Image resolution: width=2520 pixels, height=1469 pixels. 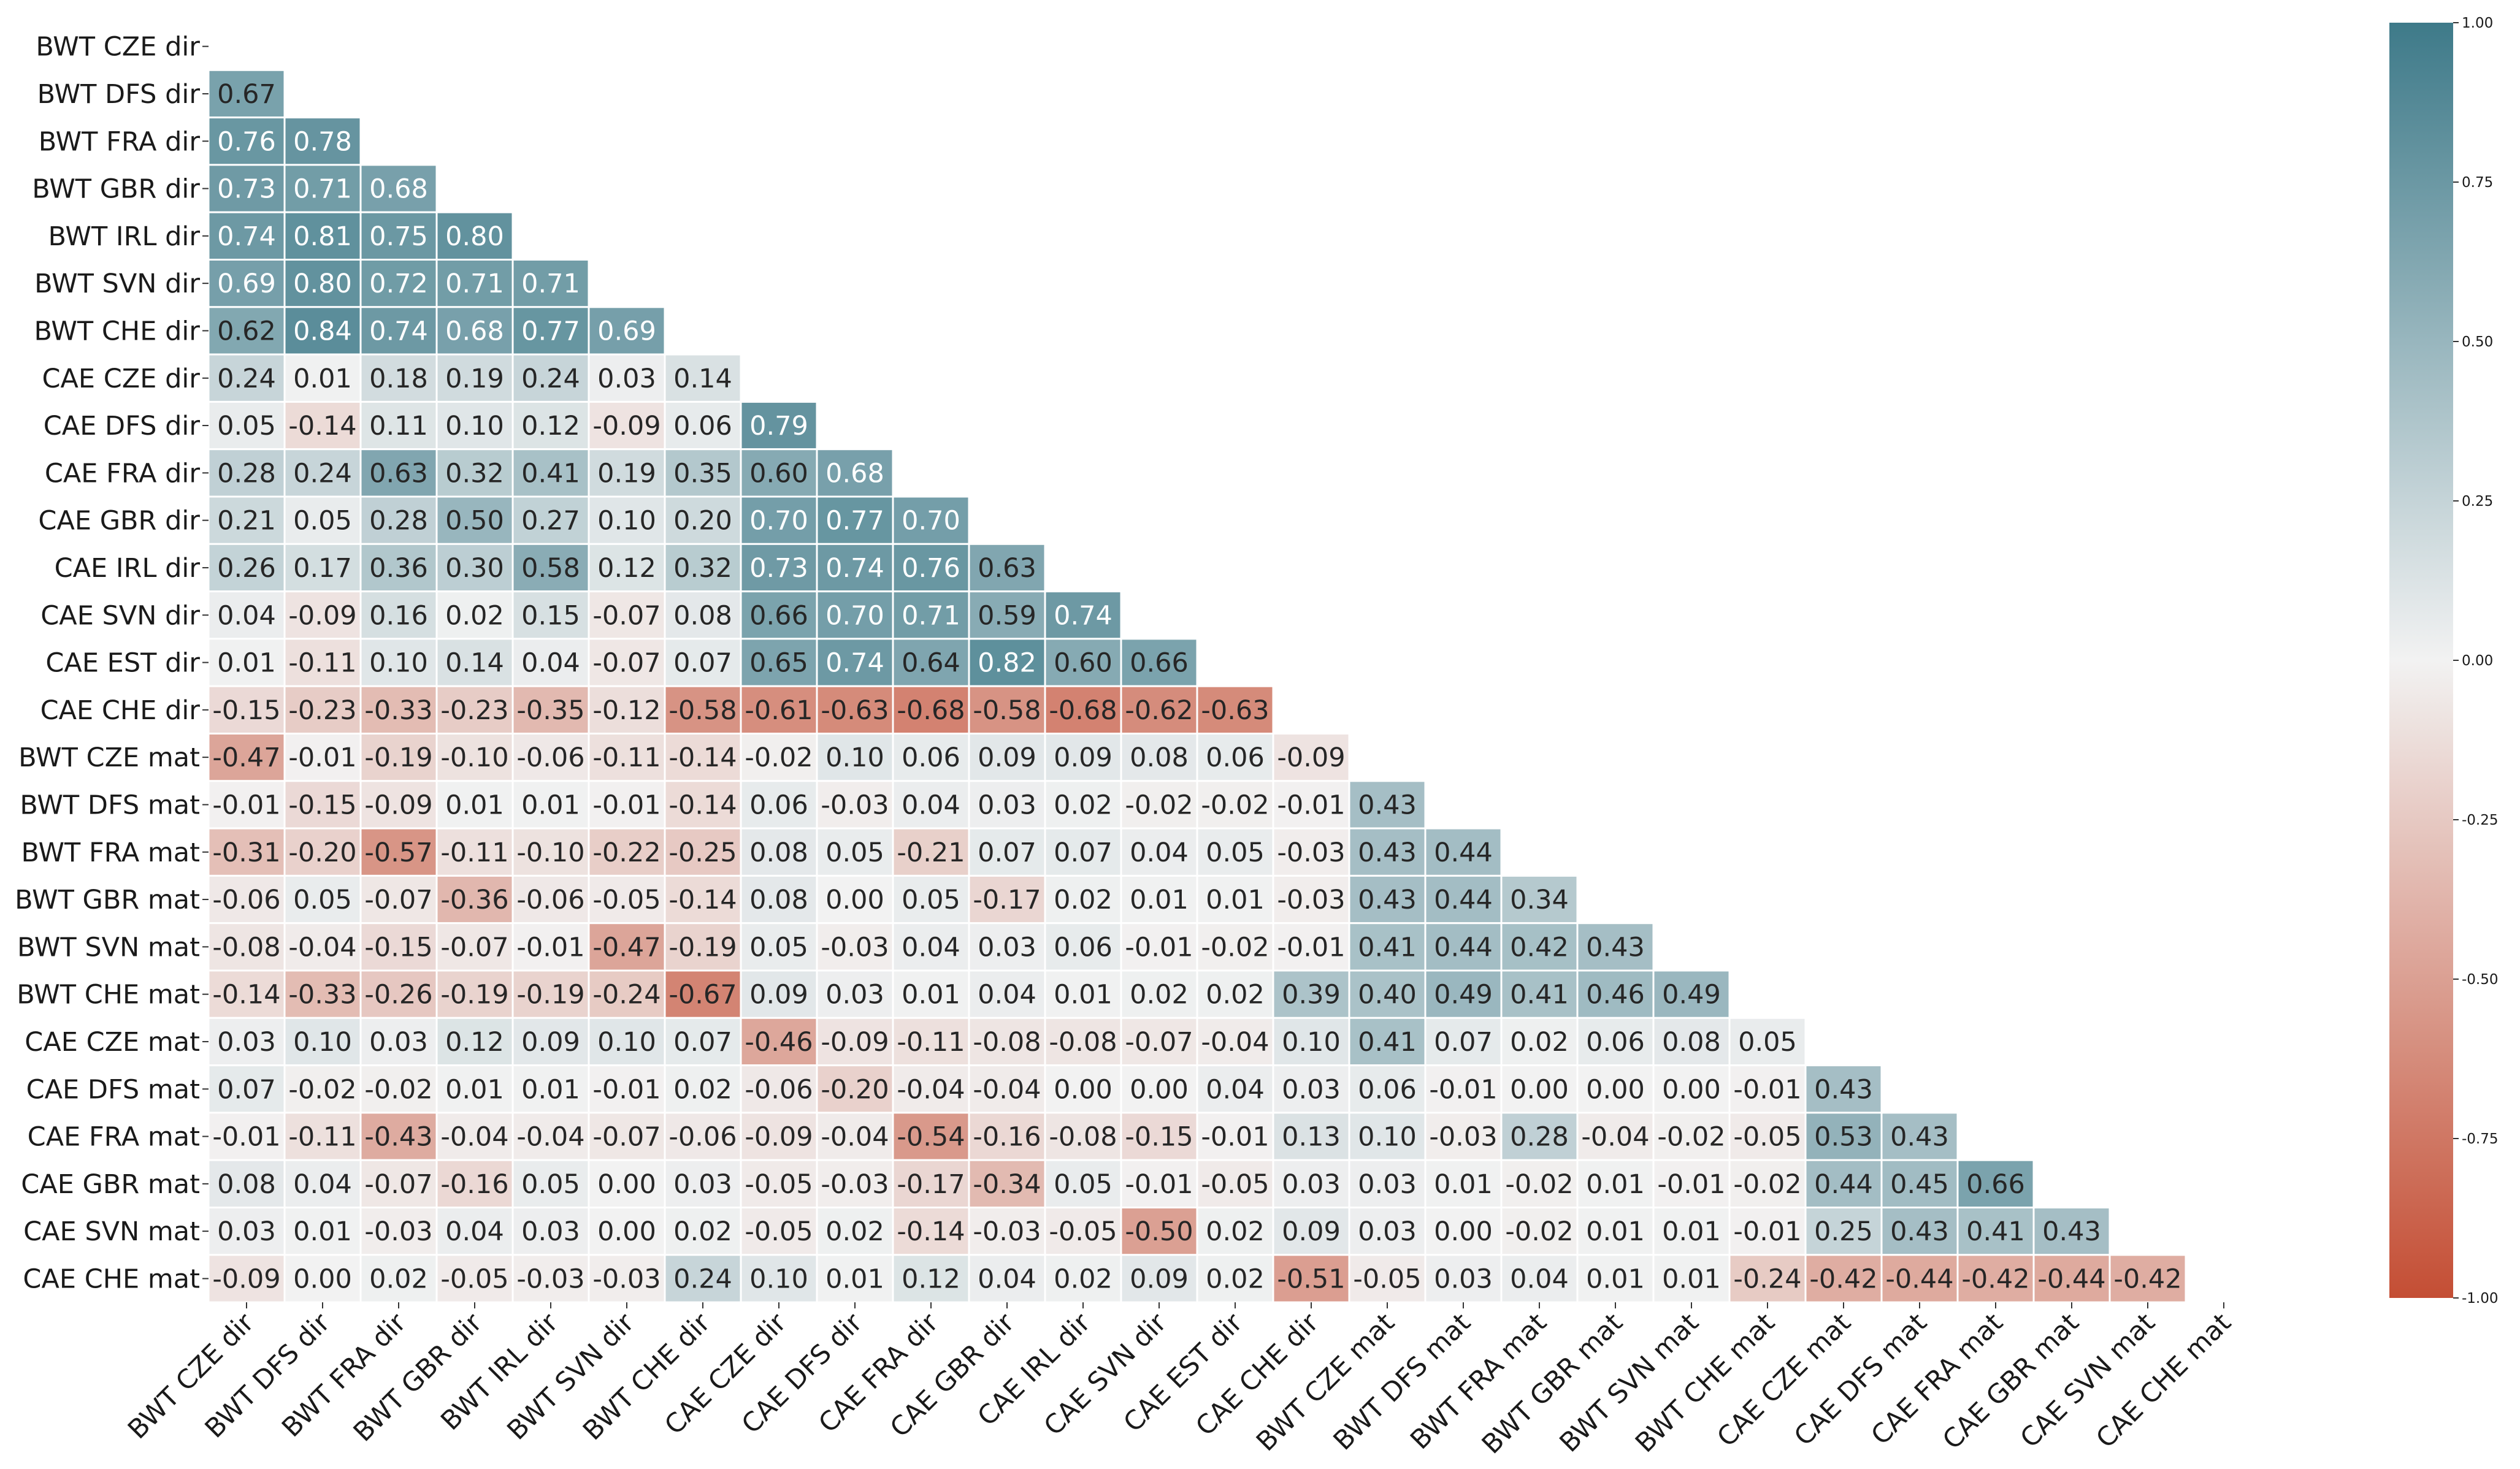 What do you see at coordinates (626, 900) in the screenshot?
I see `cell-value-label: -0.05` at bounding box center [626, 900].